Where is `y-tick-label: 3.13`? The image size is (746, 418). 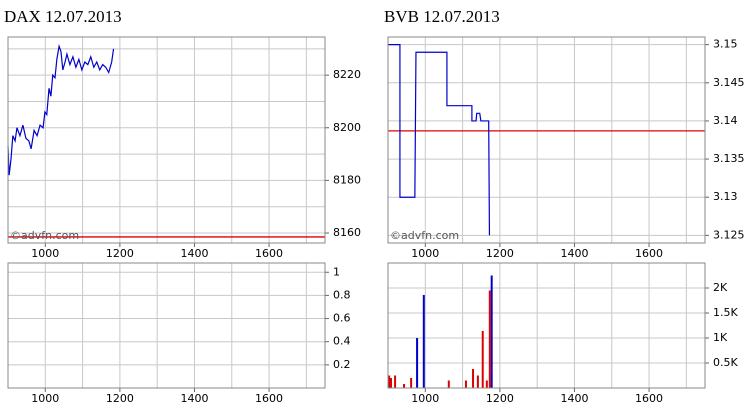
y-tick-label: 3.13 is located at coordinates (725, 196).